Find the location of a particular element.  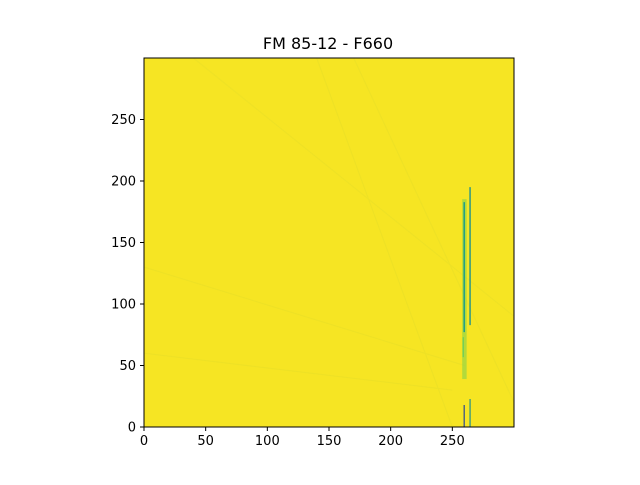

x-tick-label: 250 is located at coordinates (452, 441).